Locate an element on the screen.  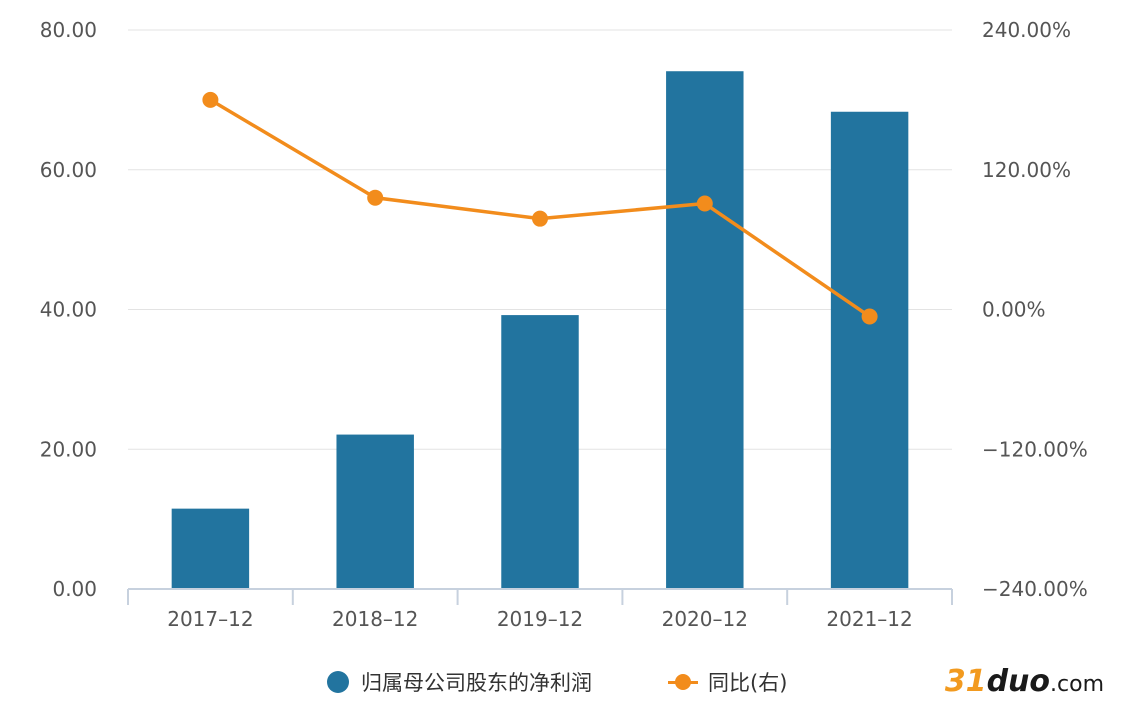
right-tick-label: 120.00% is located at coordinates (1026, 170).